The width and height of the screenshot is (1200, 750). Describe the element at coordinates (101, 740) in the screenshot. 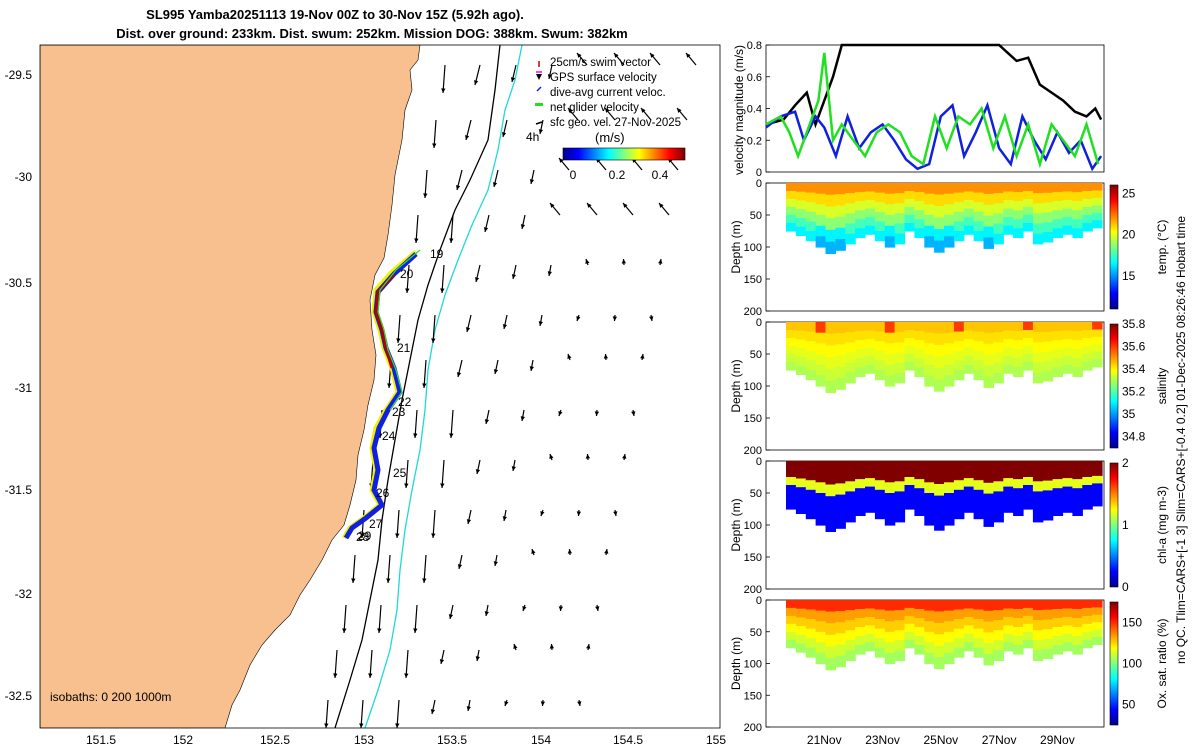

I see `map-x-tick: 151.5` at that location.